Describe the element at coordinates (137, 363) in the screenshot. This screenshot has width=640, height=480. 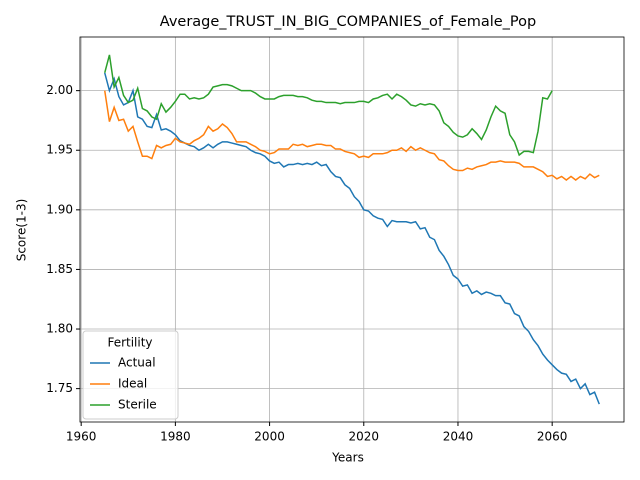
I see `legend-label: Actual` at that location.